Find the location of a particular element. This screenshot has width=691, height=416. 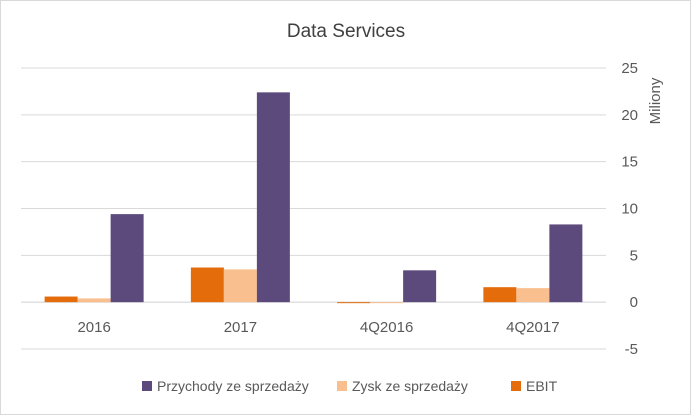

bar-zysk-ze-sprzeda-y-2016 is located at coordinates (94, 300).